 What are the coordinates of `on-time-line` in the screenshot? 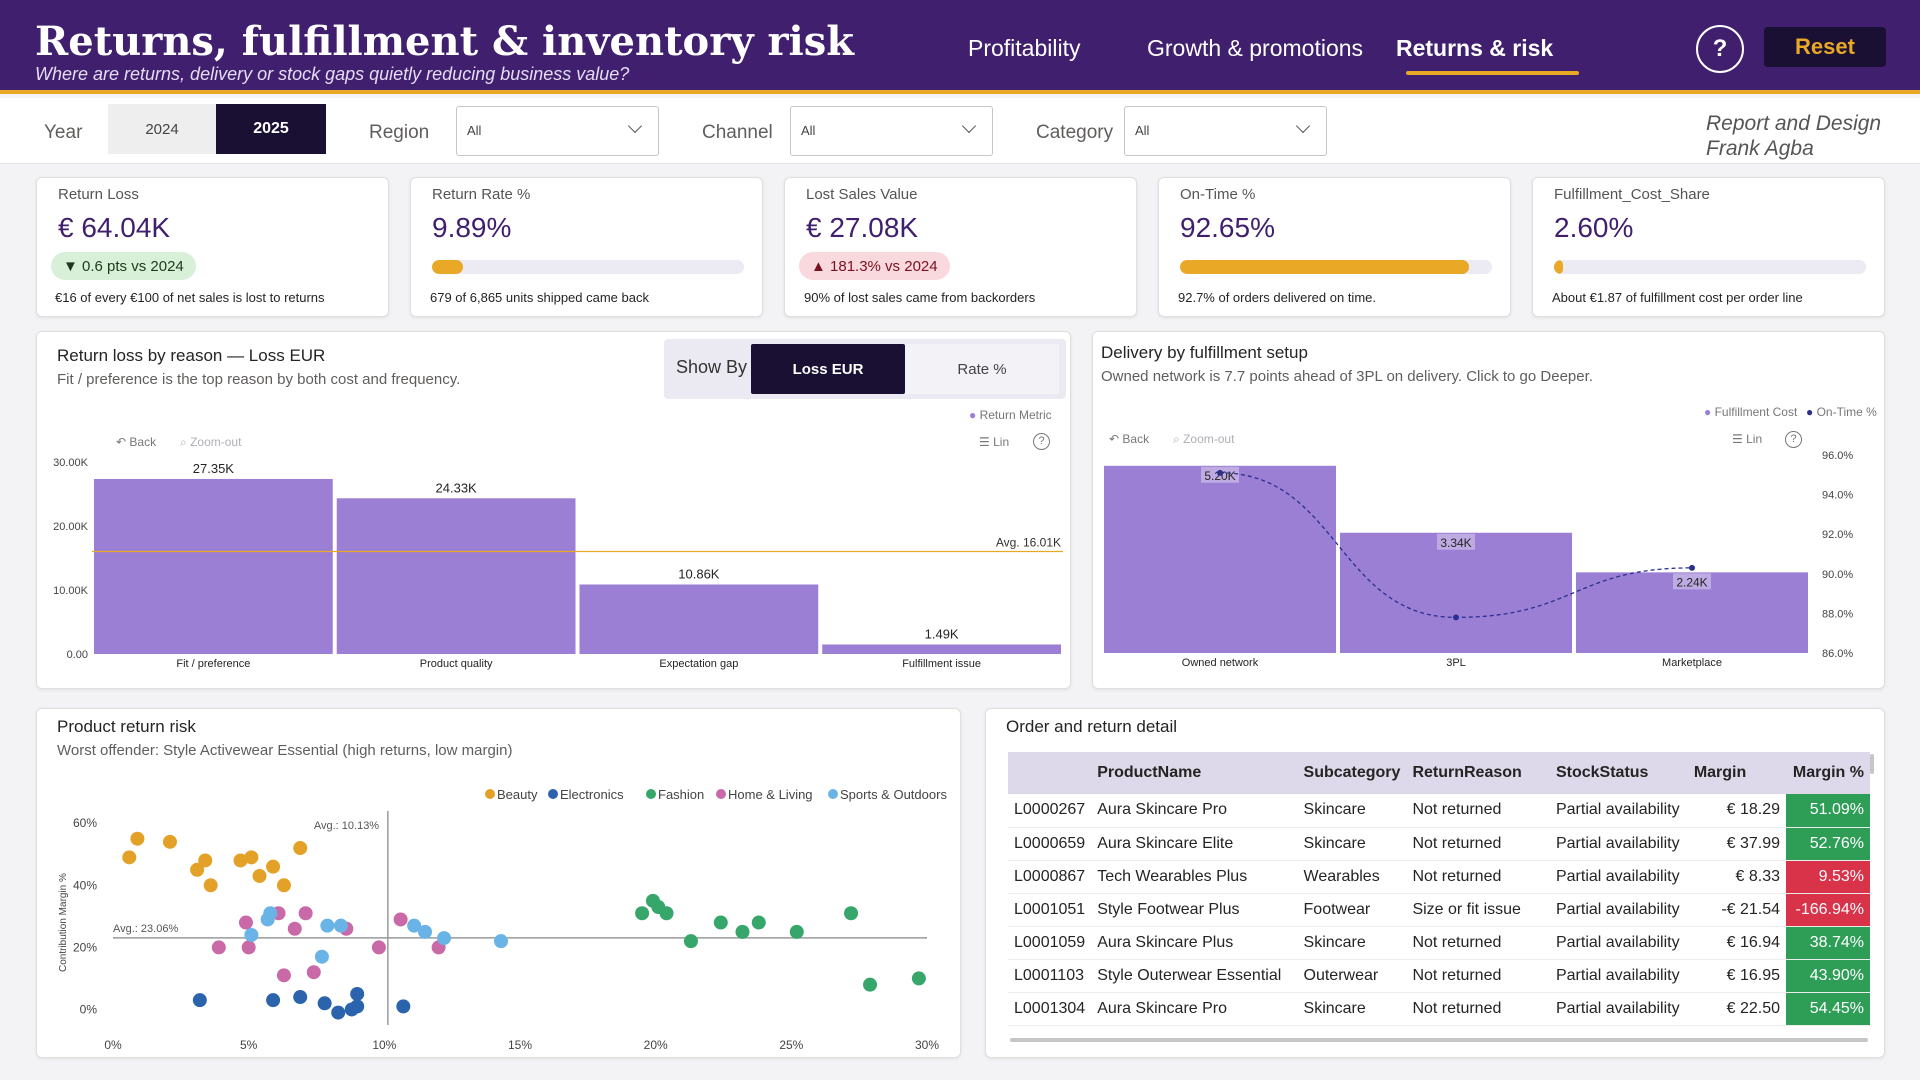 It's located at (1456, 545).